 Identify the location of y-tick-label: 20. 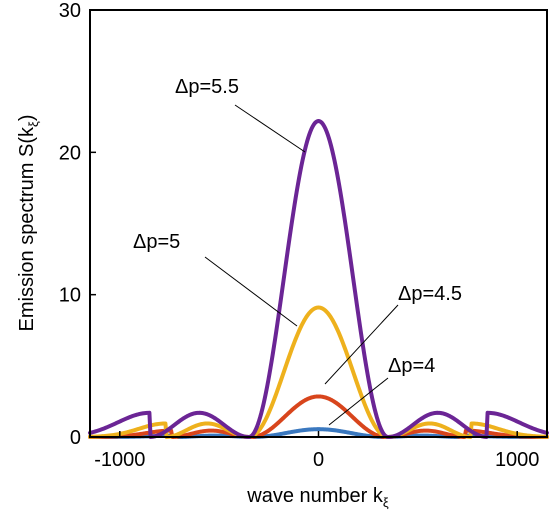
(70, 153).